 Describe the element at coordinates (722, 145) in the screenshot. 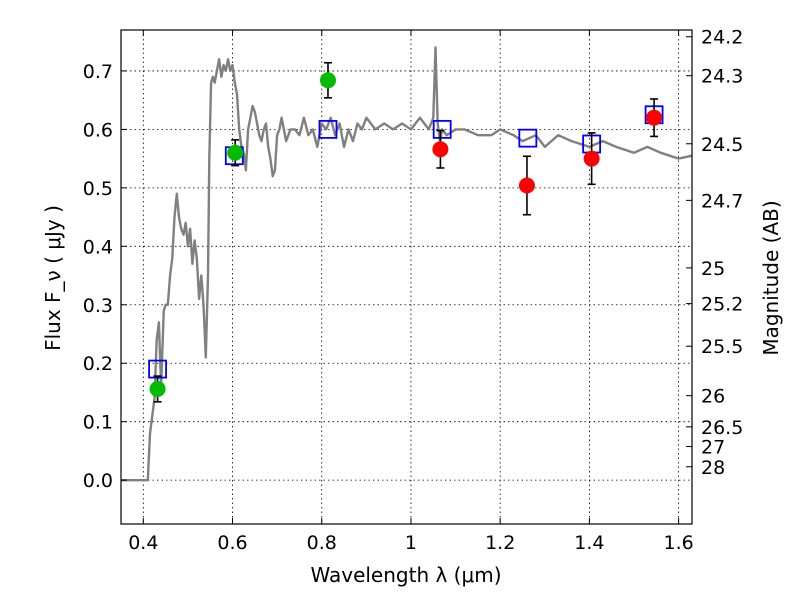

I see `magnitude-tick-label: 24.5` at that location.